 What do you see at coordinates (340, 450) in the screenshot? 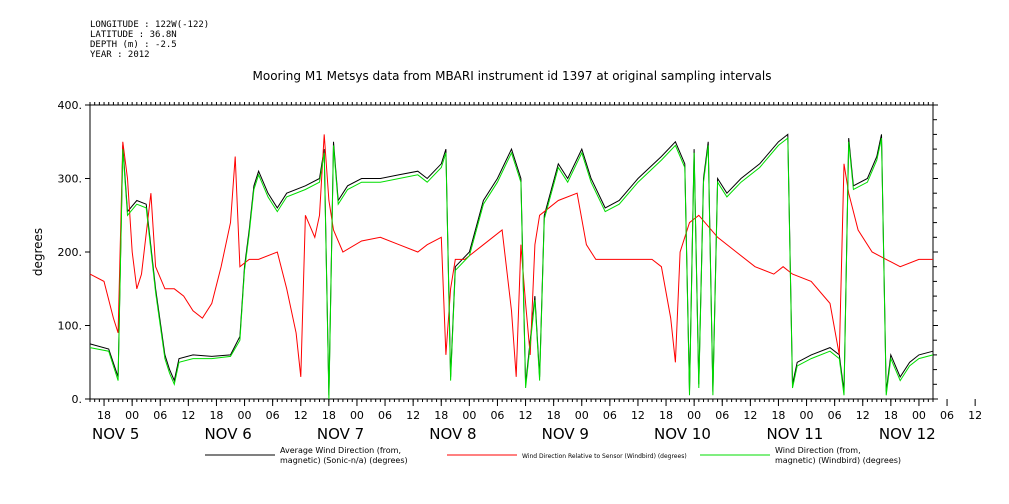
I see `legend-label: Average Wind Direction (from,` at bounding box center [340, 450].